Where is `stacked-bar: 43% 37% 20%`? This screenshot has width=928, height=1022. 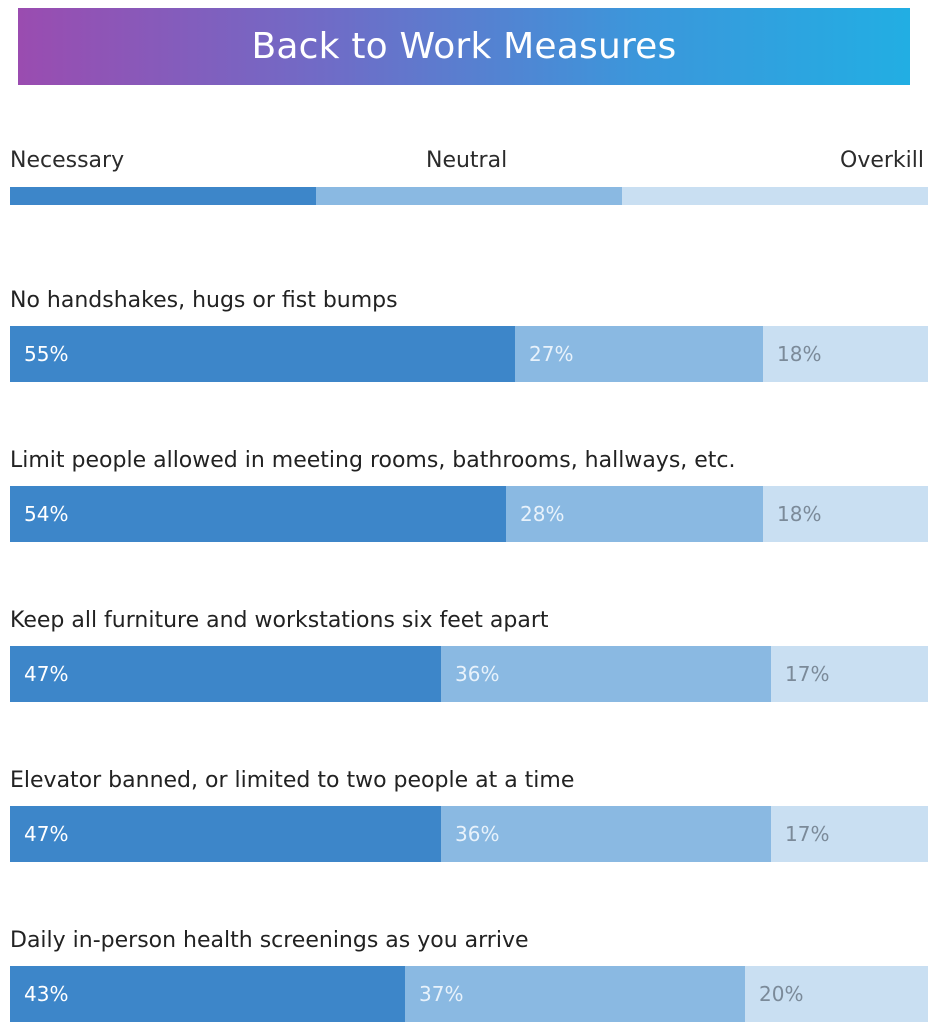
stacked-bar: 43% 37% 20% is located at coordinates (469, 994).